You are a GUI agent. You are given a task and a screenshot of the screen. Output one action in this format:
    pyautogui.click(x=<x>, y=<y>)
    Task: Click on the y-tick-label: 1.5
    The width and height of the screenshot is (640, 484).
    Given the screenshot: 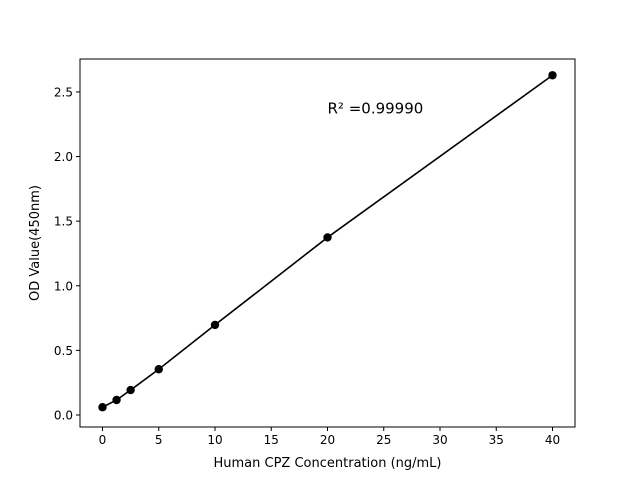 What is the action you would take?
    pyautogui.click(x=63, y=222)
    